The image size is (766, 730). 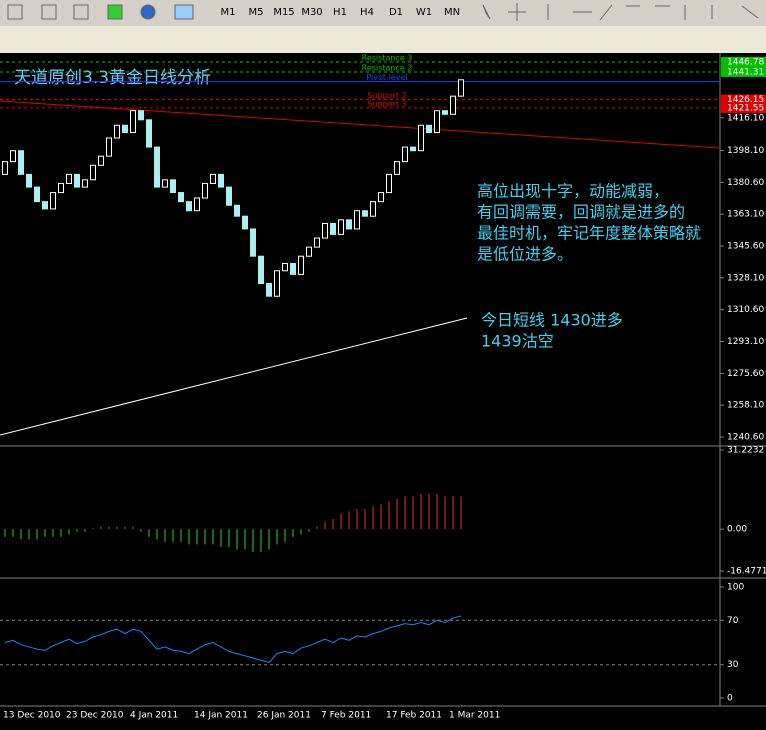 I want to click on timeframe-button: H4, so click(x=367, y=12).